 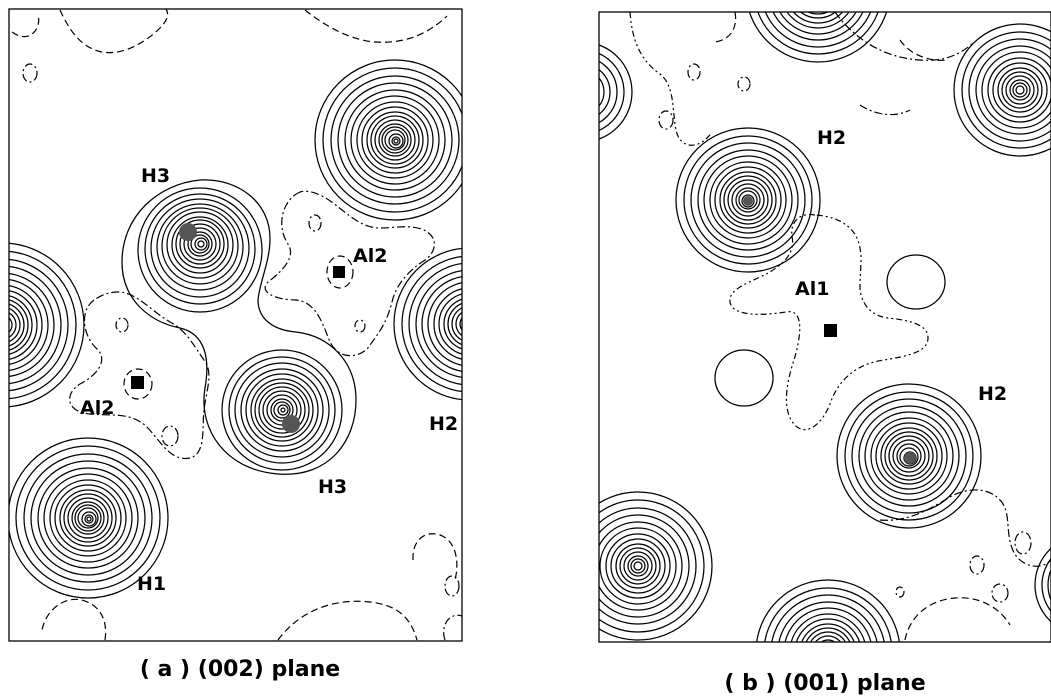 I want to click on label-al2-right: Al2, so click(x=370, y=256).